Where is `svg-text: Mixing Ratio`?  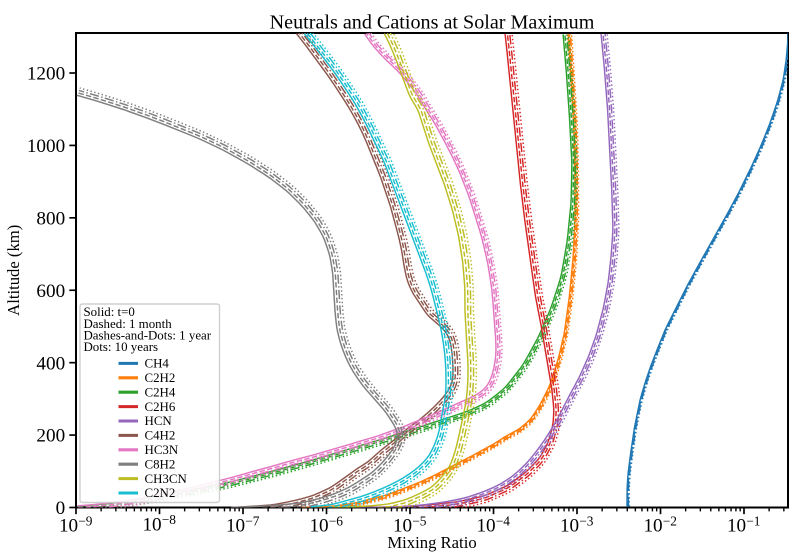
svg-text: Mixing Ratio is located at coordinates (431, 542).